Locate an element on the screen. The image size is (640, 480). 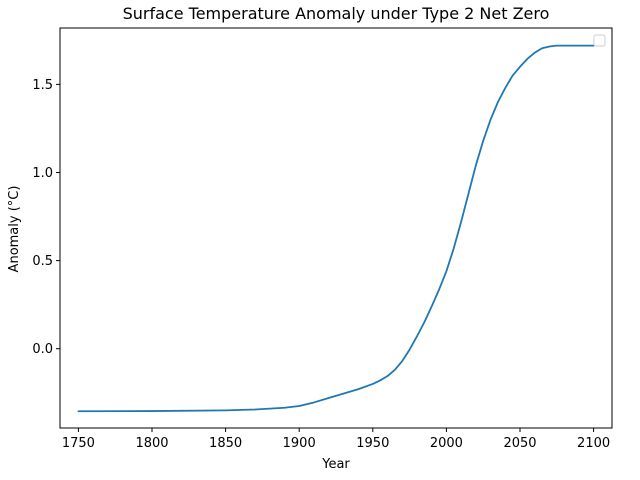
x-tick-label: 1950 is located at coordinates (372, 443).